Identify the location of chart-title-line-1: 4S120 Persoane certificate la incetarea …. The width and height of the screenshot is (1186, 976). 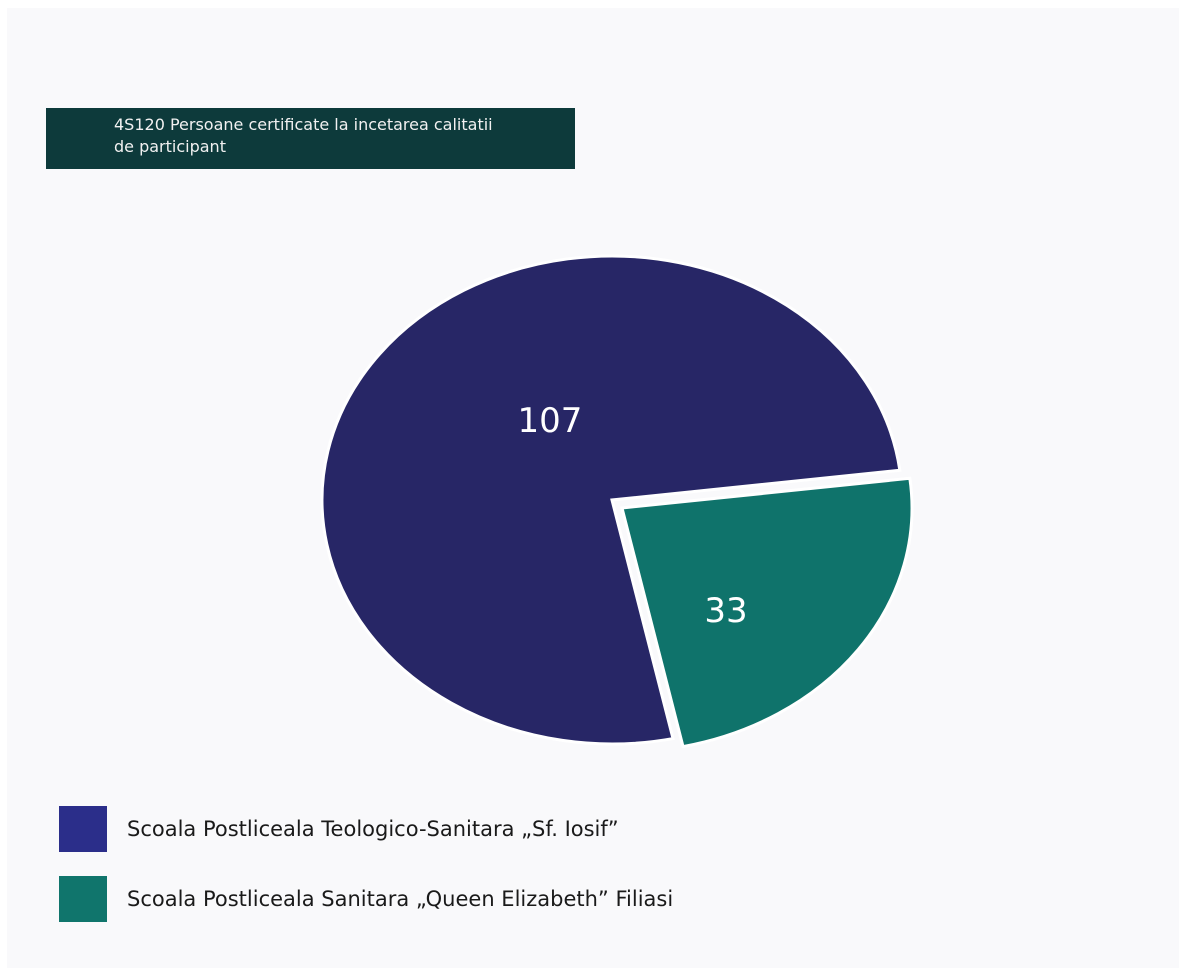
(303, 124).